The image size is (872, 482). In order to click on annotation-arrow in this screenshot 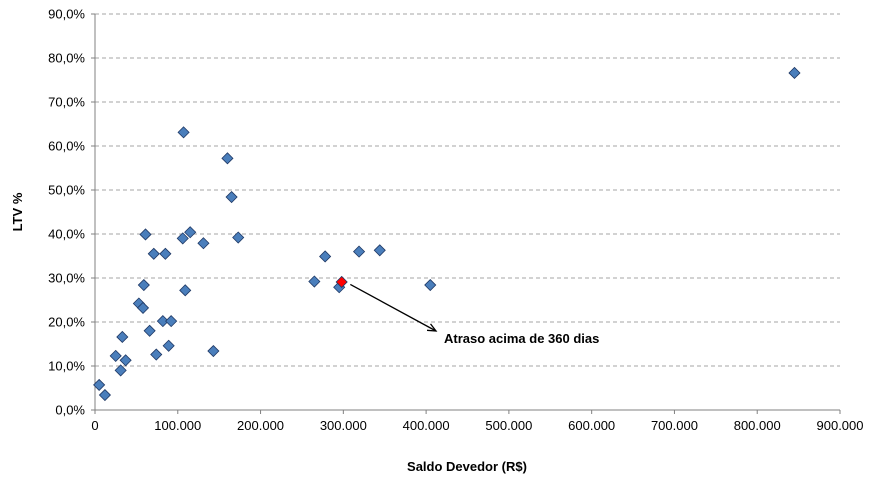, I will do `click(393, 307)`.